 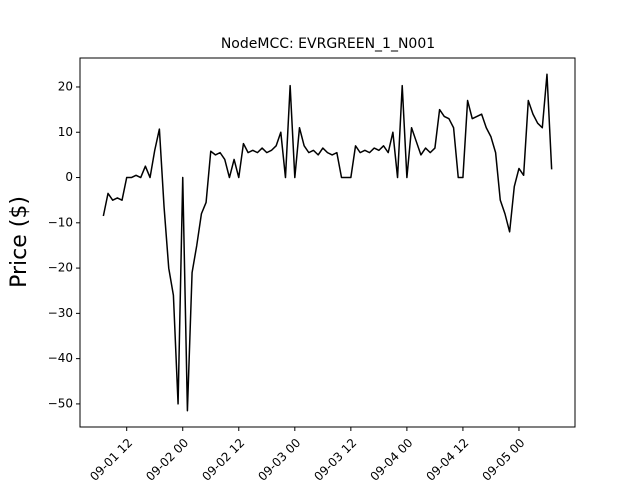 What do you see at coordinates (328, 44) in the screenshot?
I see `chart-title: NodeMCC: EVRGREEN_1_N001` at bounding box center [328, 44].